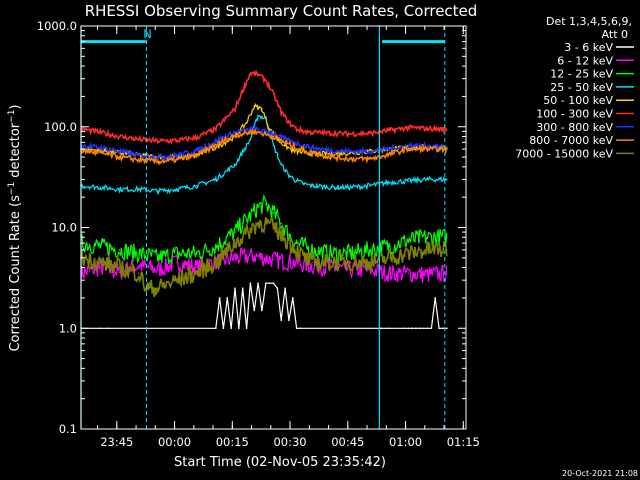 This screenshot has width=640, height=480. What do you see at coordinates (571, 140) in the screenshot?
I see `legend-label-7: 800 - 7000 keV` at bounding box center [571, 140].